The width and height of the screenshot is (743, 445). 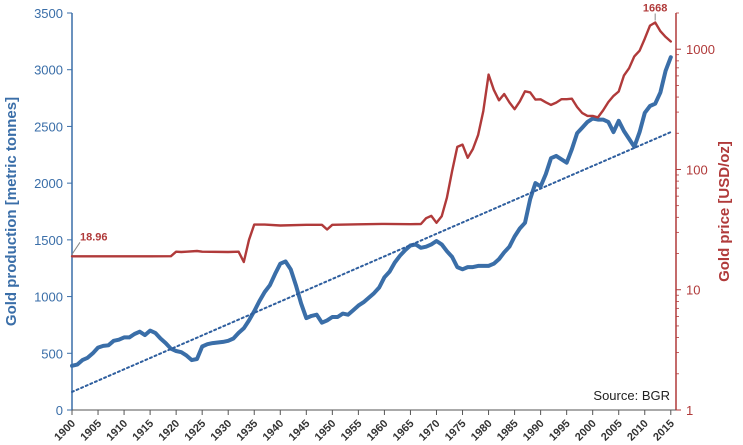 I want to click on x-axis-tick-label: 1910, so click(x=117, y=431).